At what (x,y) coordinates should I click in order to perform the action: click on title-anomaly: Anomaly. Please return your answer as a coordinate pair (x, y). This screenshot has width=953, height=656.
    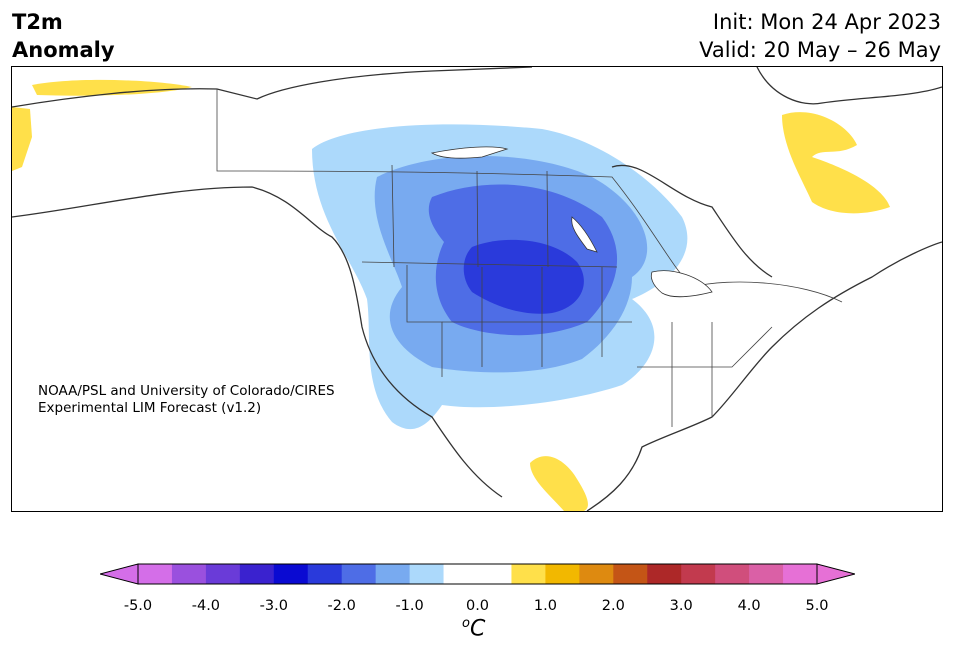
    Looking at the image, I should click on (63, 50).